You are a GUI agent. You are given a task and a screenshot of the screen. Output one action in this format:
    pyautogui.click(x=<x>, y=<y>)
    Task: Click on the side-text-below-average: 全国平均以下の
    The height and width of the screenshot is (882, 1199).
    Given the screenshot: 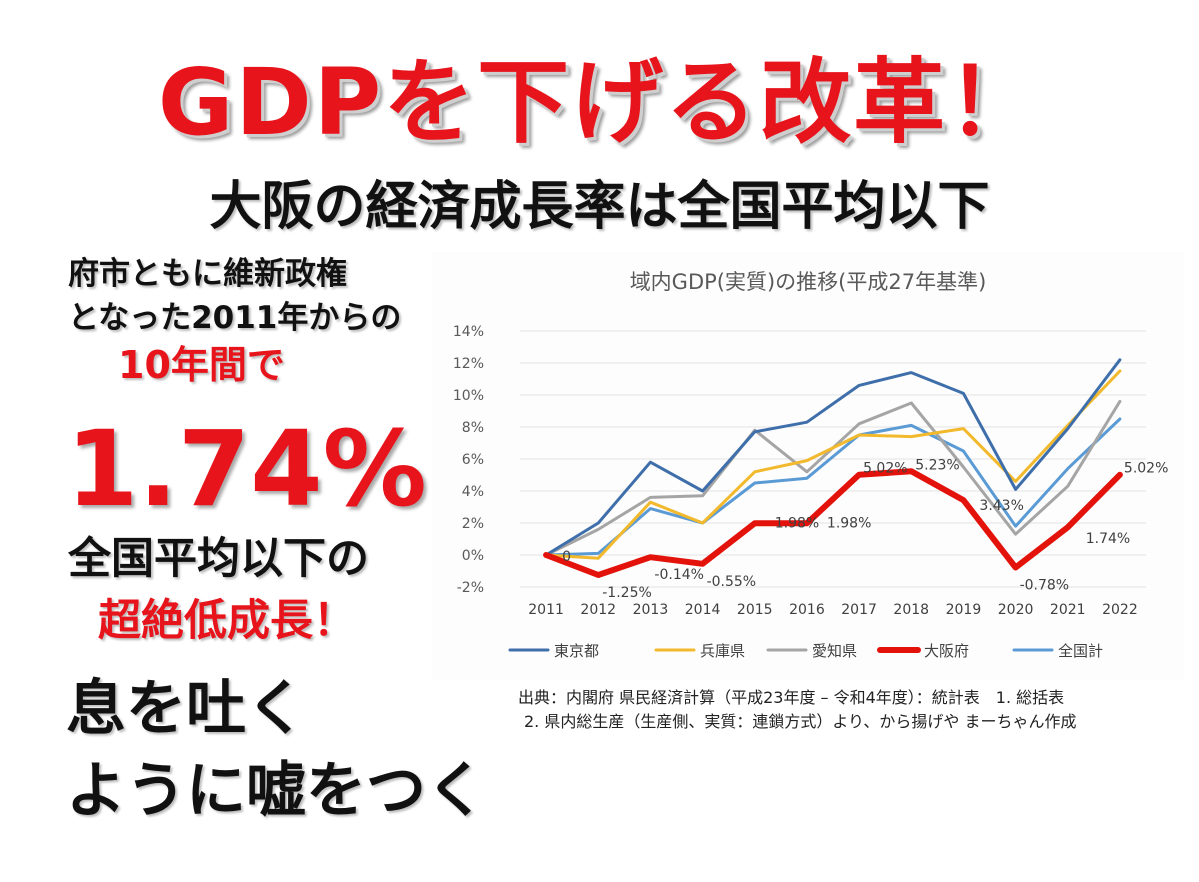 What is the action you would take?
    pyautogui.click(x=218, y=559)
    